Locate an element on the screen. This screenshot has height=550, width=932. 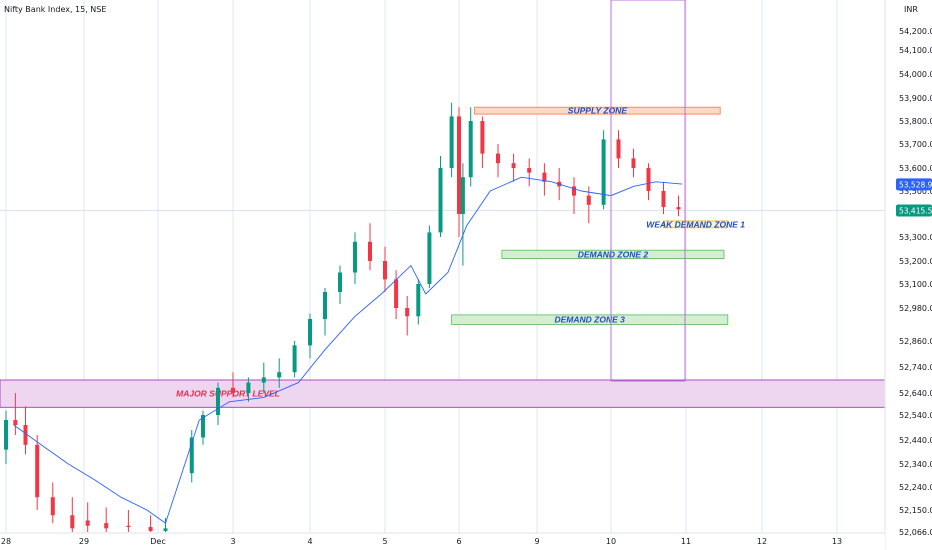
zone-label: SUPPLY ZONE is located at coordinates (598, 111).